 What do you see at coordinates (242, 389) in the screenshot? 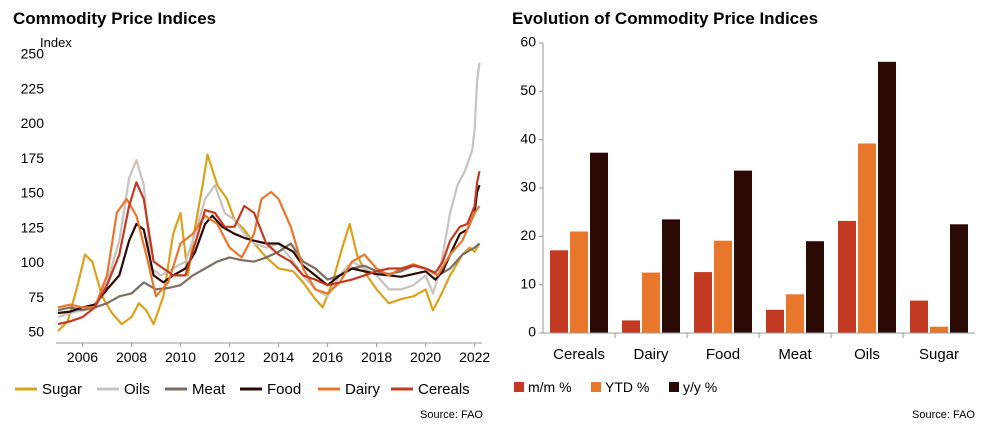
I see `line-chart-legend: Sugar Oils Meat Food Dairy Cereals` at bounding box center [242, 389].